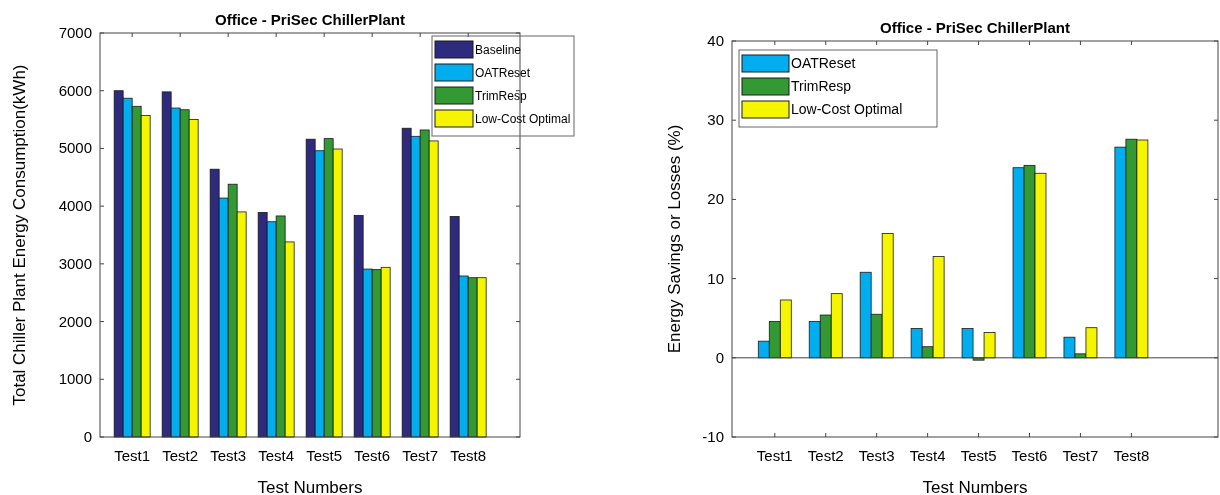  Describe the element at coordinates (715, 199) in the screenshot. I see `y-tick-label: 20` at that location.